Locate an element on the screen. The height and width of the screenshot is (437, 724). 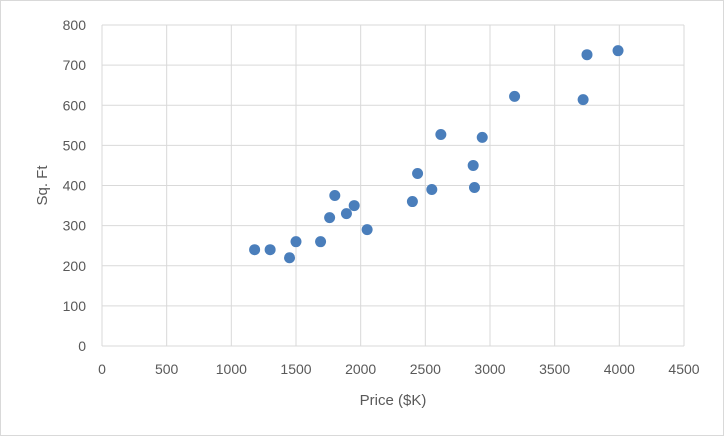
y-tick-label: 200 is located at coordinates (75, 266).